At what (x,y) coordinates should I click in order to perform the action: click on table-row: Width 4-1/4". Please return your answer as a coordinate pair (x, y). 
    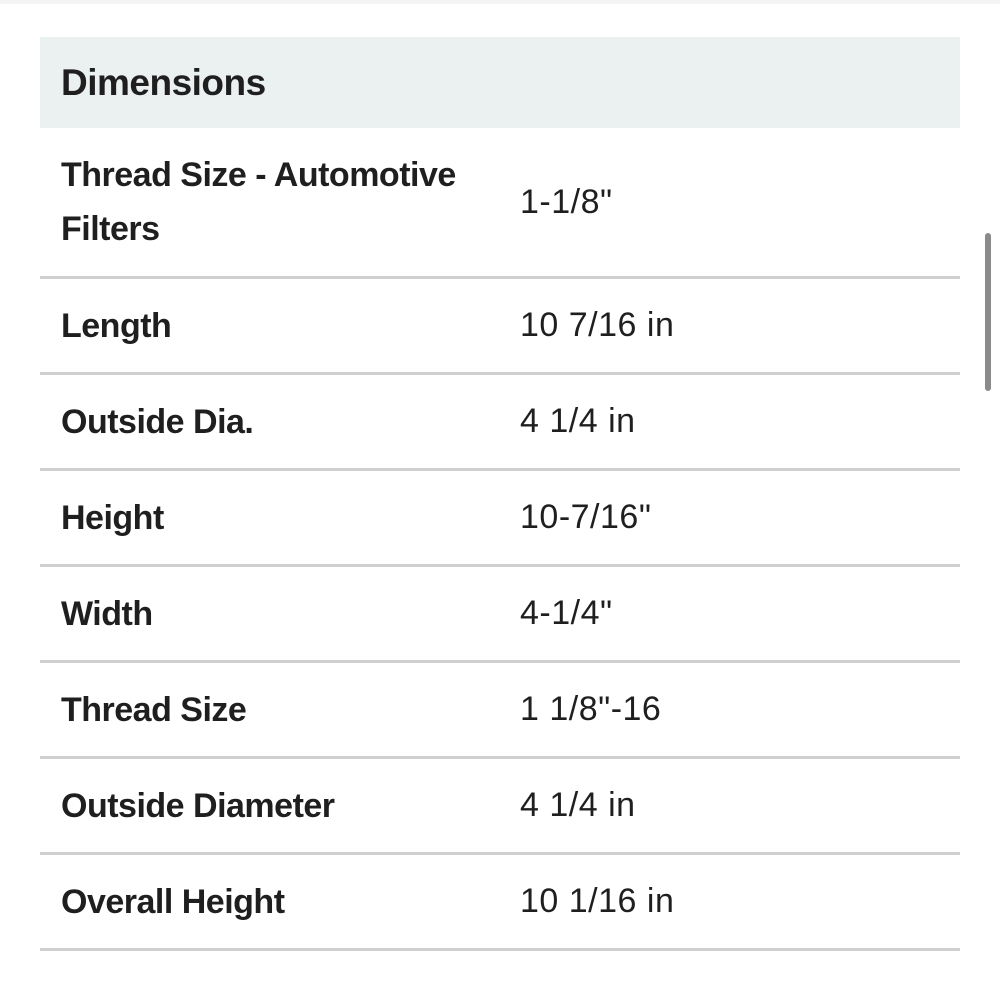
    Looking at the image, I should click on (500, 615).